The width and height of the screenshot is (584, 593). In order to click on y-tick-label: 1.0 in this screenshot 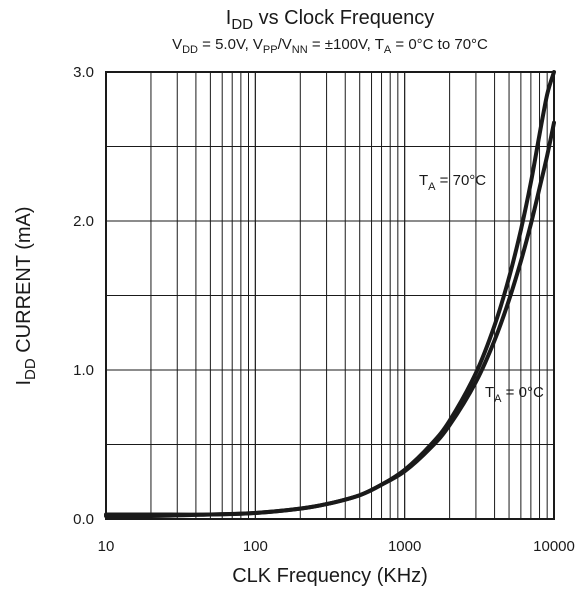, I will do `click(83, 370)`.